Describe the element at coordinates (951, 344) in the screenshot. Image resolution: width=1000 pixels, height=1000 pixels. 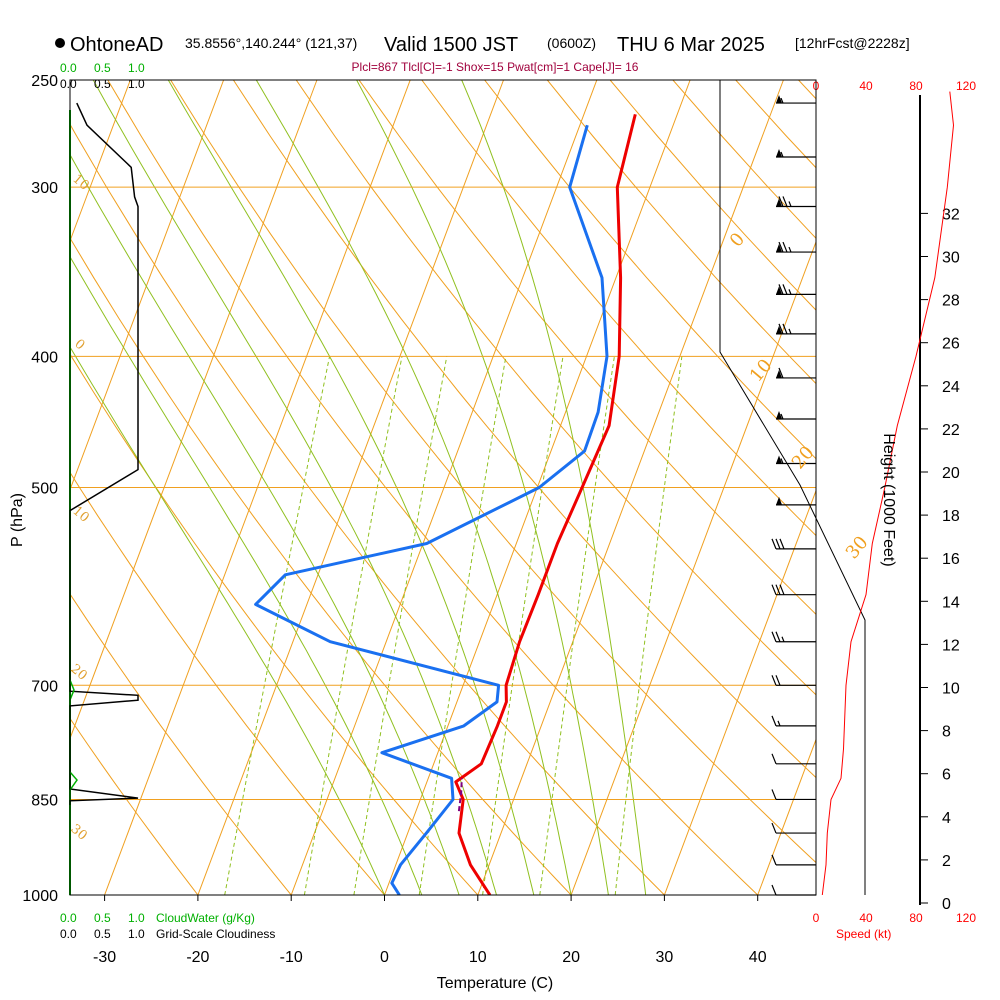
I see `height-tick-label: 26` at that location.